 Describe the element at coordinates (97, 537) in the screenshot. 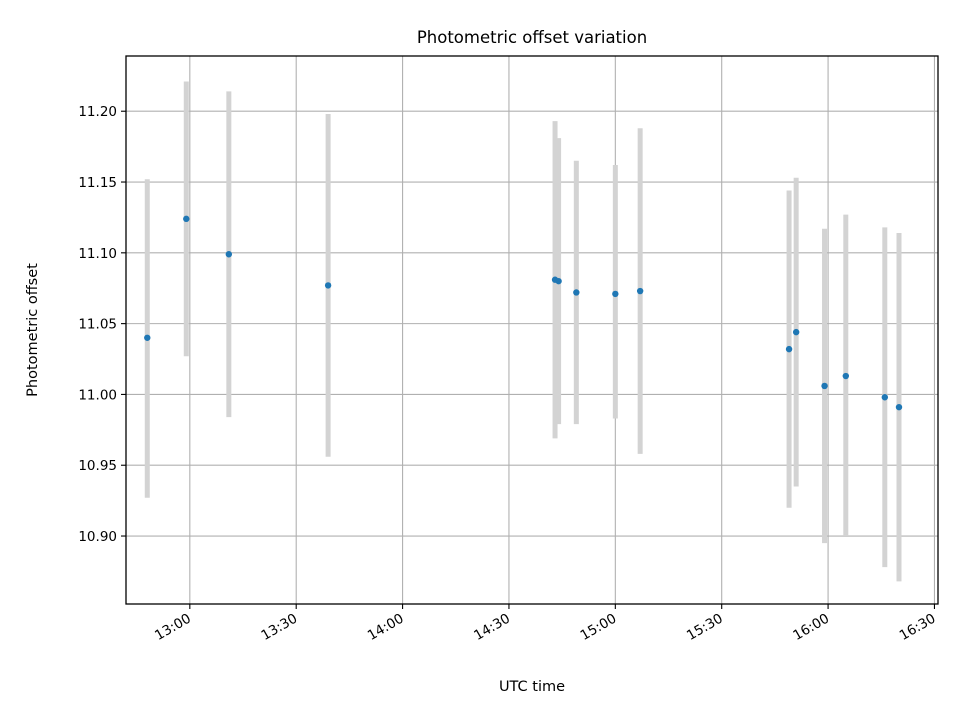

I see `y-tick-label: 10.90` at that location.